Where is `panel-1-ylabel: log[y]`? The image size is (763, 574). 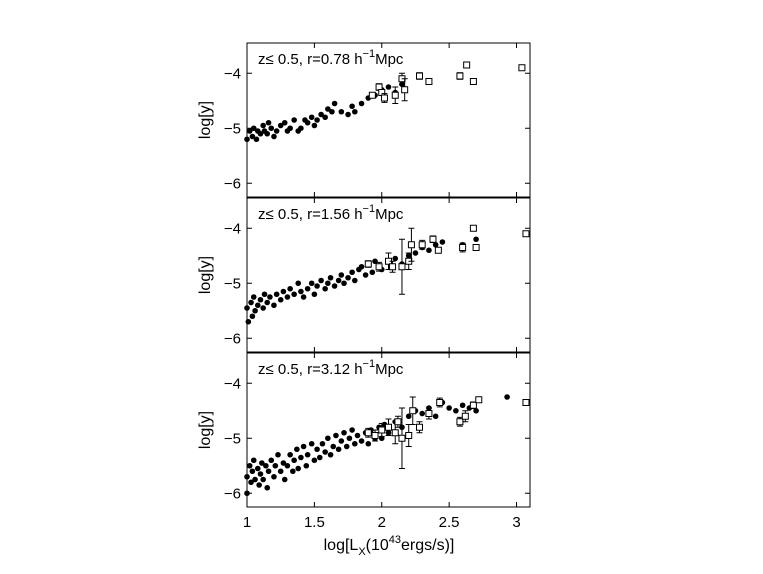 panel-1-ylabel: log[y] is located at coordinates (205, 120).